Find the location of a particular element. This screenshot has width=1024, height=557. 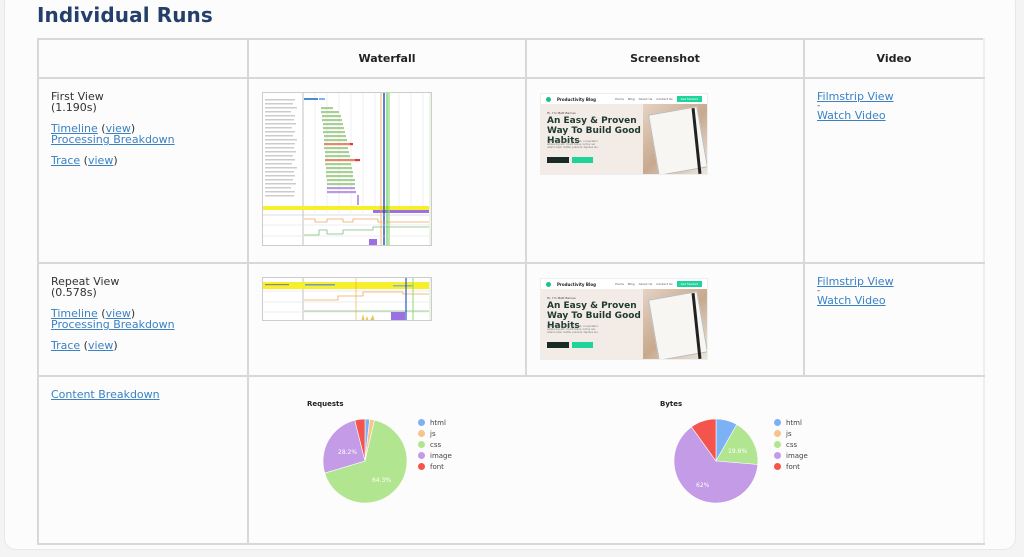

requests-legend: html js css image font is located at coordinates (435, 444).